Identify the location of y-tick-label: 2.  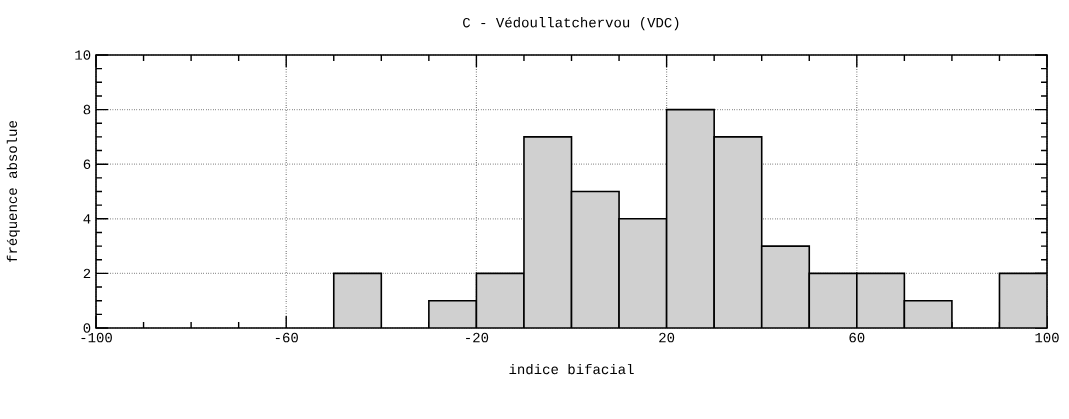
(87, 273).